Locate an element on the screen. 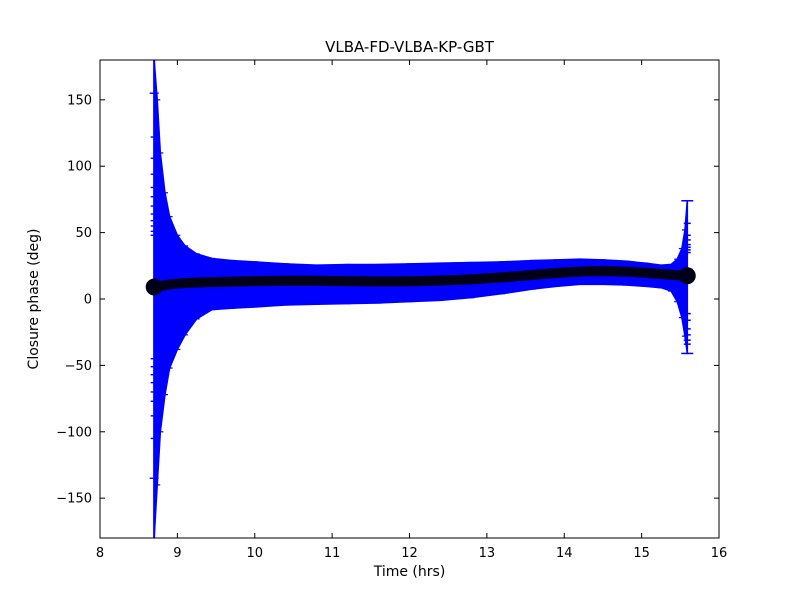 This screenshot has width=800, height=600. chart-title: VLBA-FD-VLBA-KP-GBT is located at coordinates (409, 47).